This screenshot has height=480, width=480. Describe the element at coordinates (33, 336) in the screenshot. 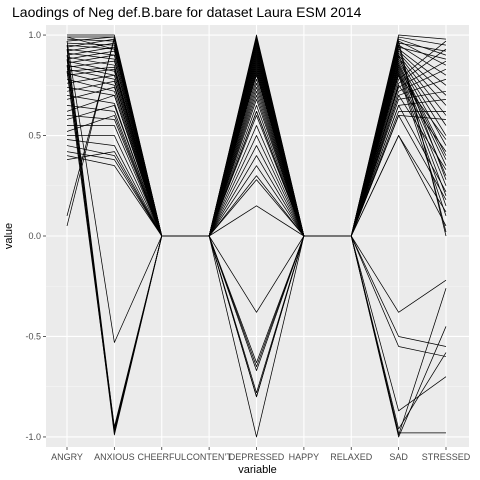

I see `y-tick-label: -0.5` at that location.